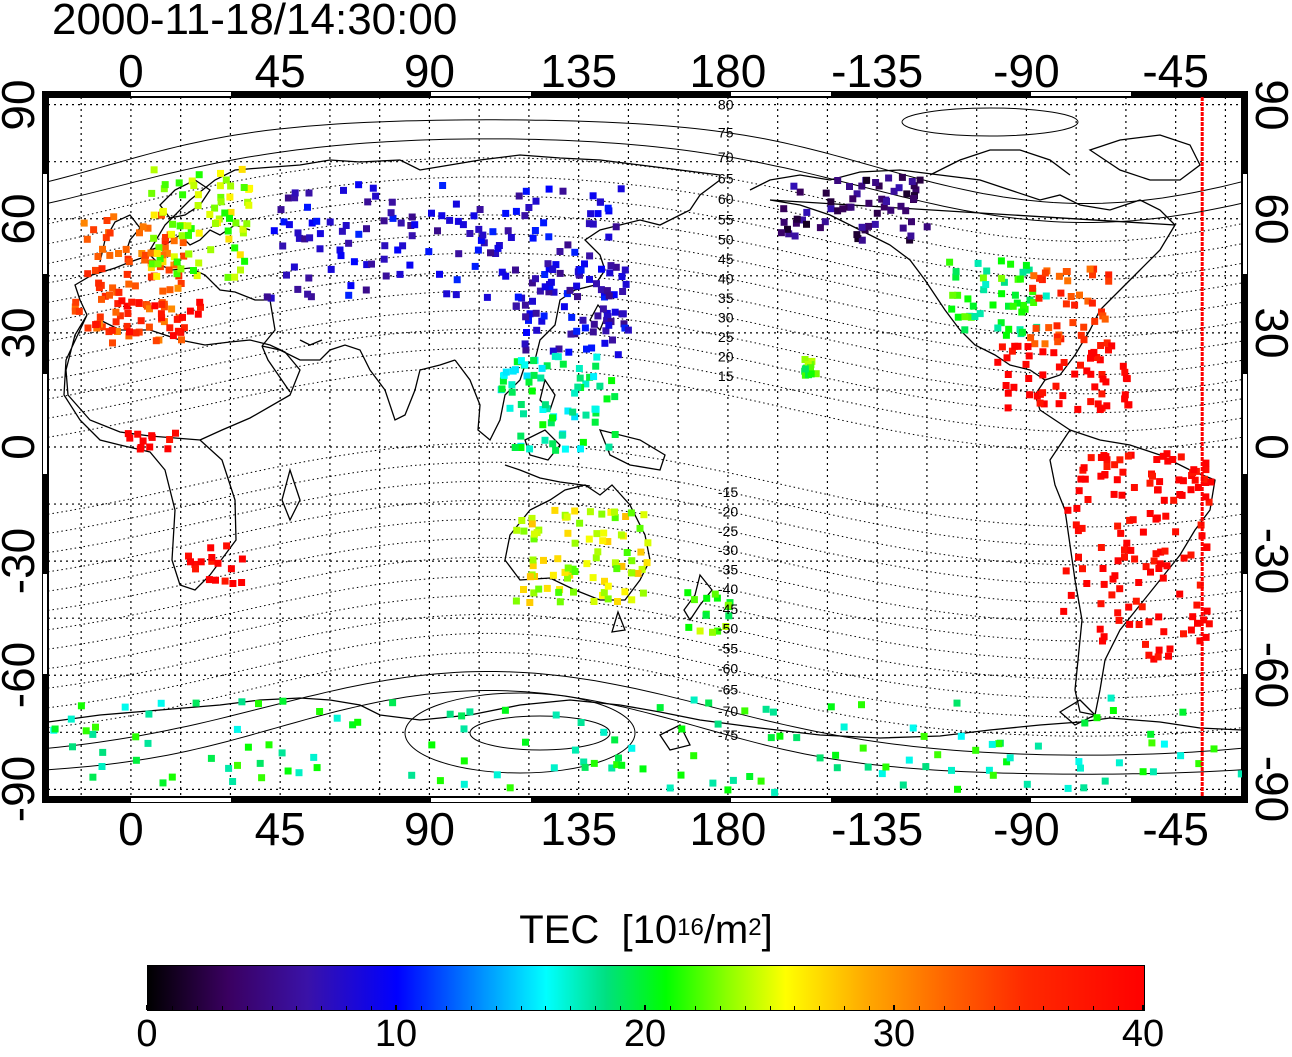  I want to click on contour-loop, so click(520, 733).